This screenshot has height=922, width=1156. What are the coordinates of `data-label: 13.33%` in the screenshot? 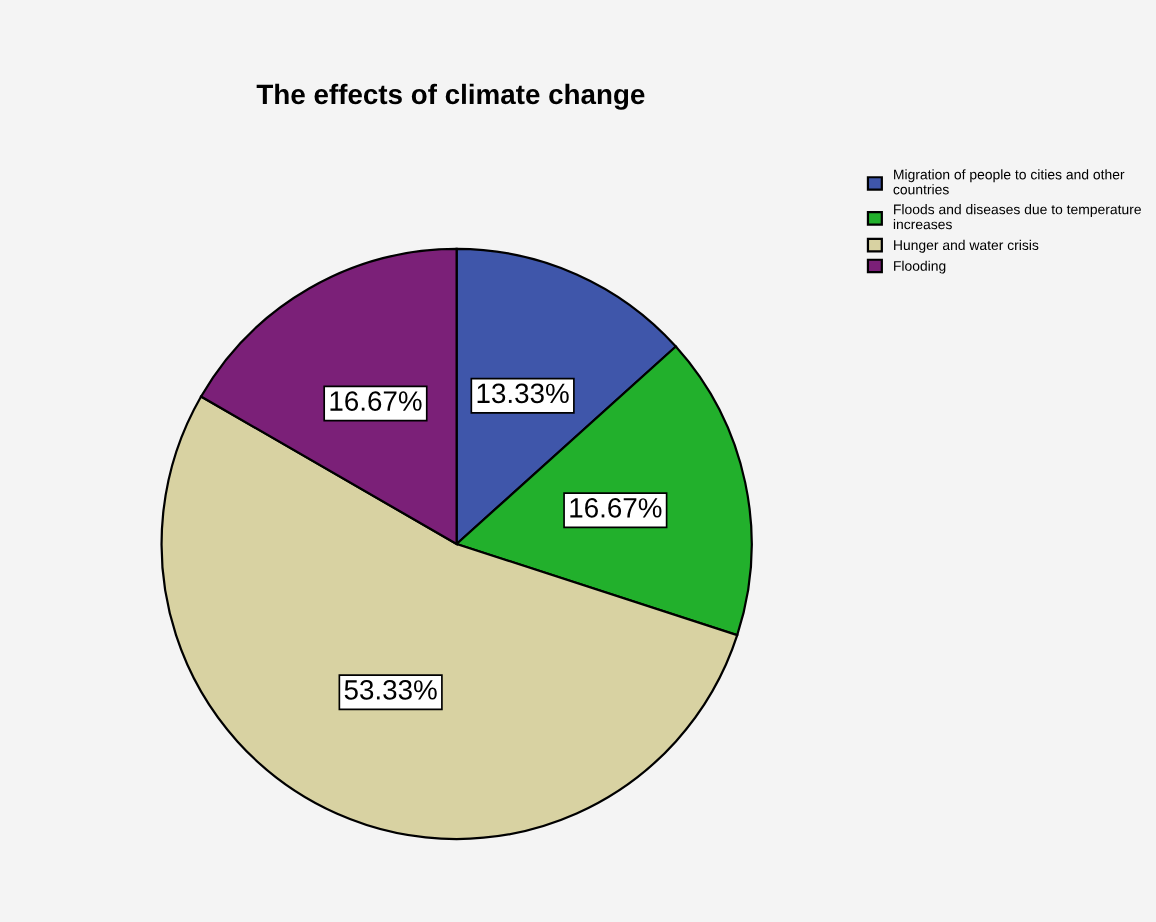 It's located at (523, 393).